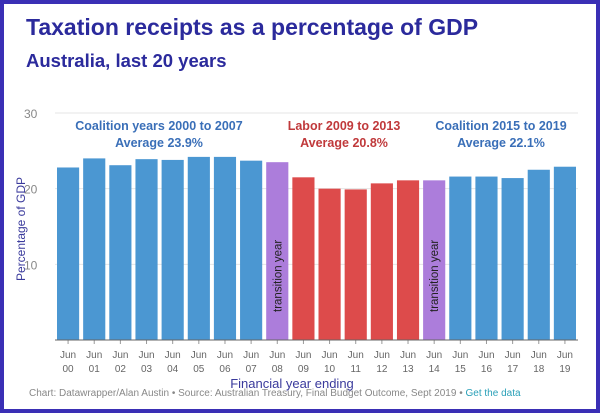 The image size is (600, 413). Describe the element at coordinates (147, 369) in the screenshot. I see `x-tick-label-year: 03` at that location.